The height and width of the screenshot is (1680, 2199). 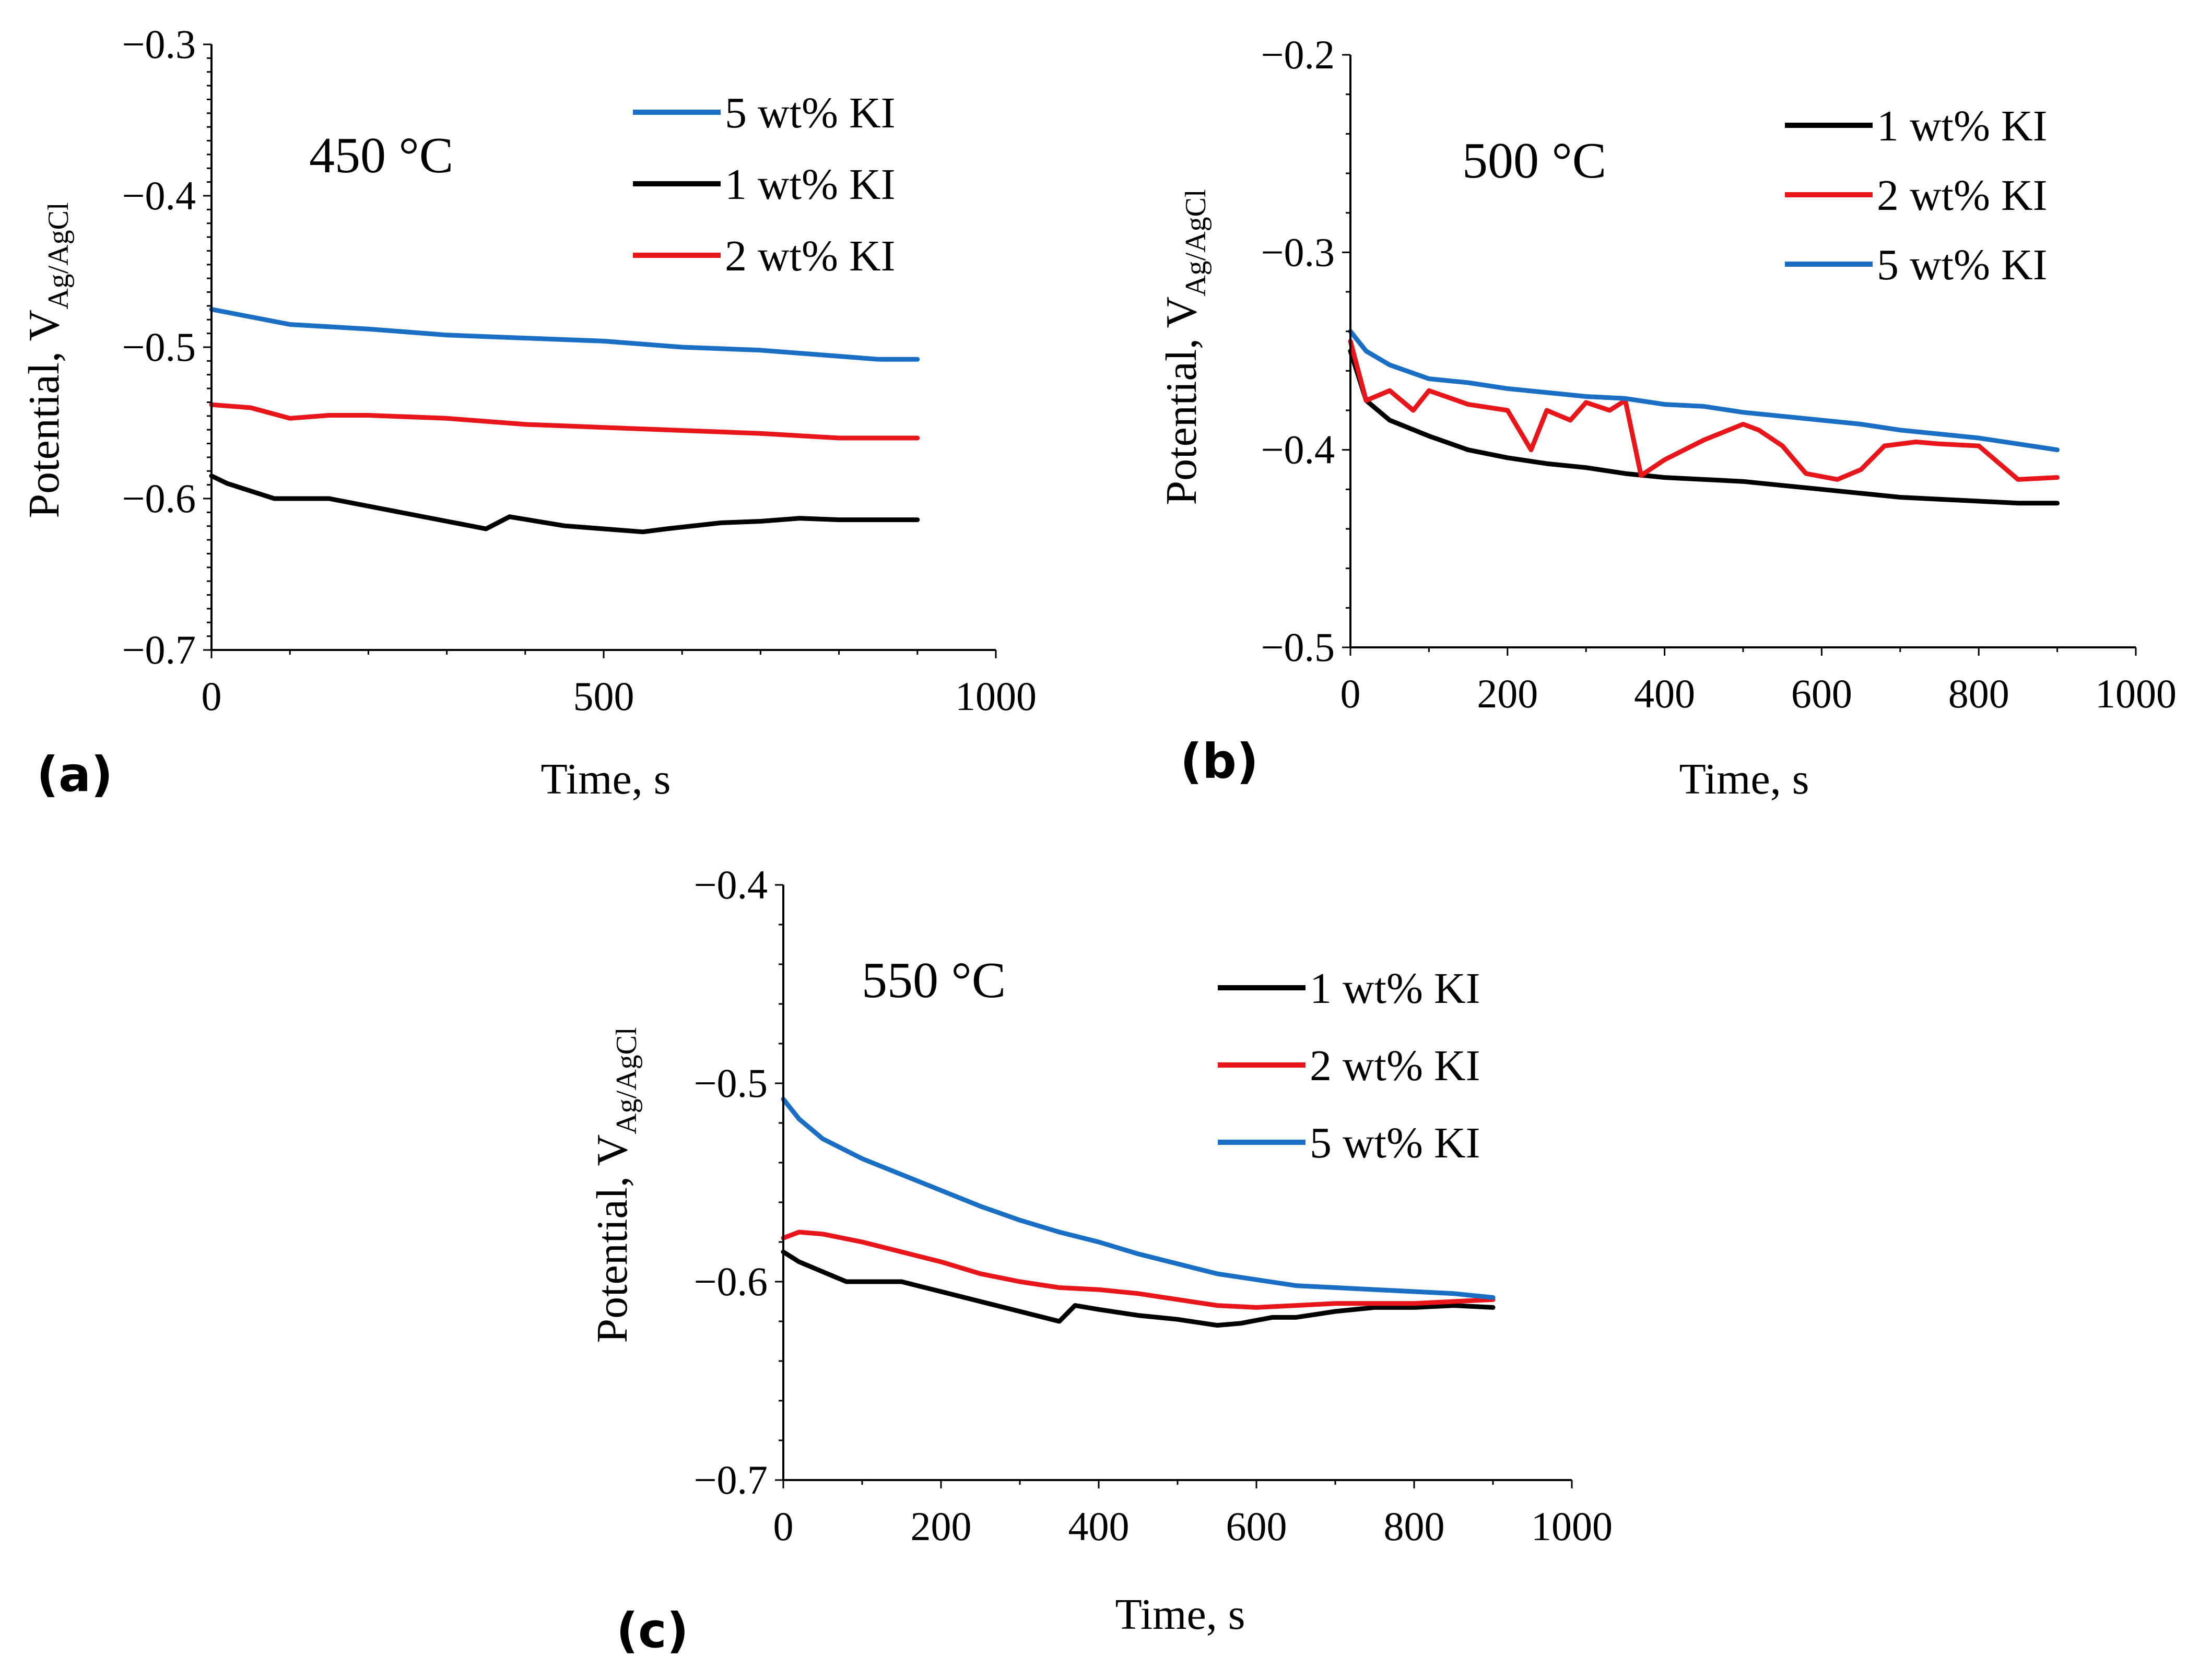 I want to click on panel-c-y-tick-label: −0.7, so click(x=731, y=1480).